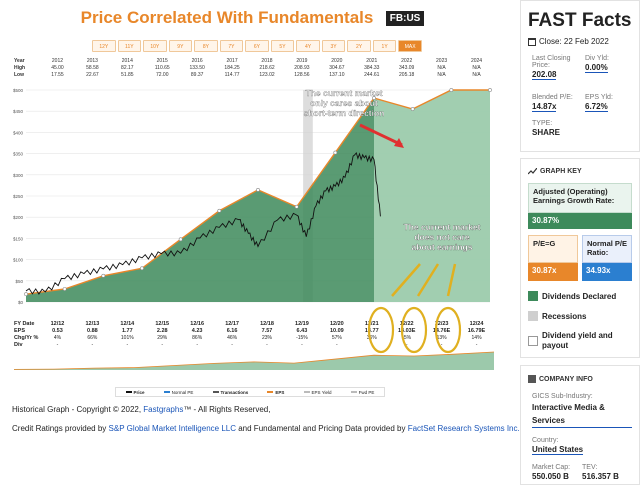 The width and height of the screenshot is (640, 485). Describe the element at coordinates (163, 409) in the screenshot. I see `fastgraphs-link: Fastgraphs` at that location.